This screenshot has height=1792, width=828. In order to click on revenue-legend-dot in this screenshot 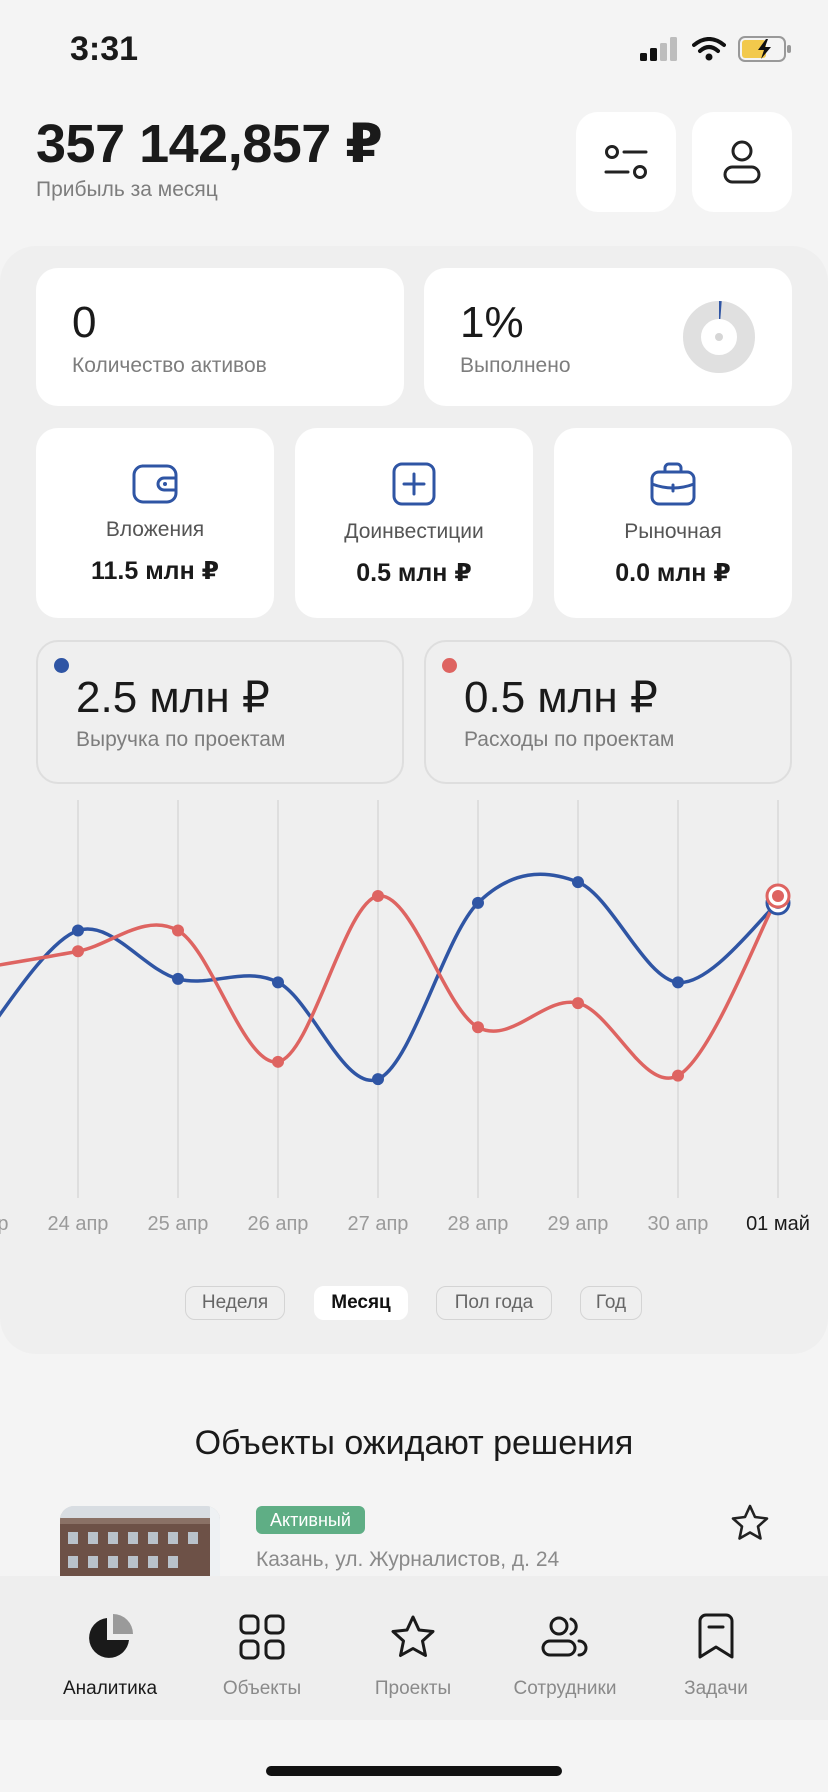, I will do `click(61, 665)`.